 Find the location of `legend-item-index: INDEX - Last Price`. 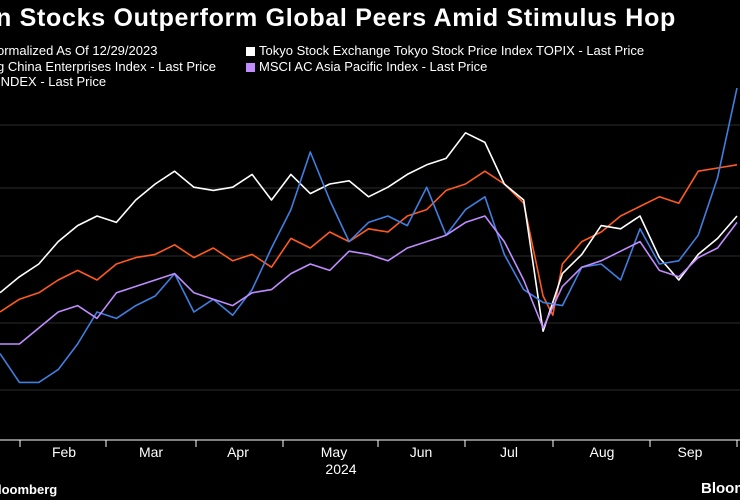

legend-item-index: INDEX - Last Price is located at coordinates (53, 81).